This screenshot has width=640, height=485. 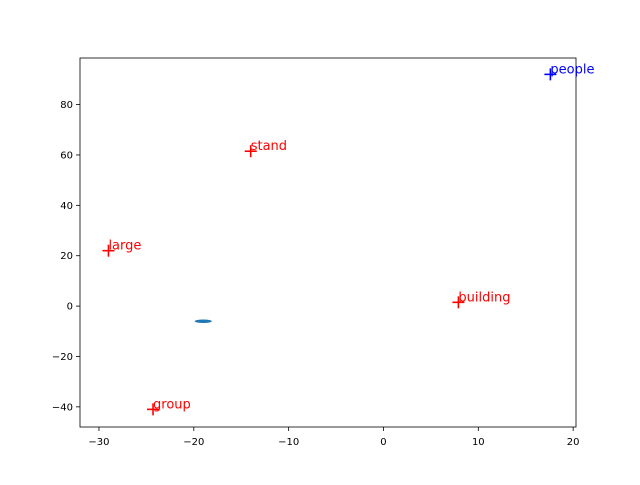 What do you see at coordinates (62, 407) in the screenshot?
I see `y-tick-label: −40` at bounding box center [62, 407].